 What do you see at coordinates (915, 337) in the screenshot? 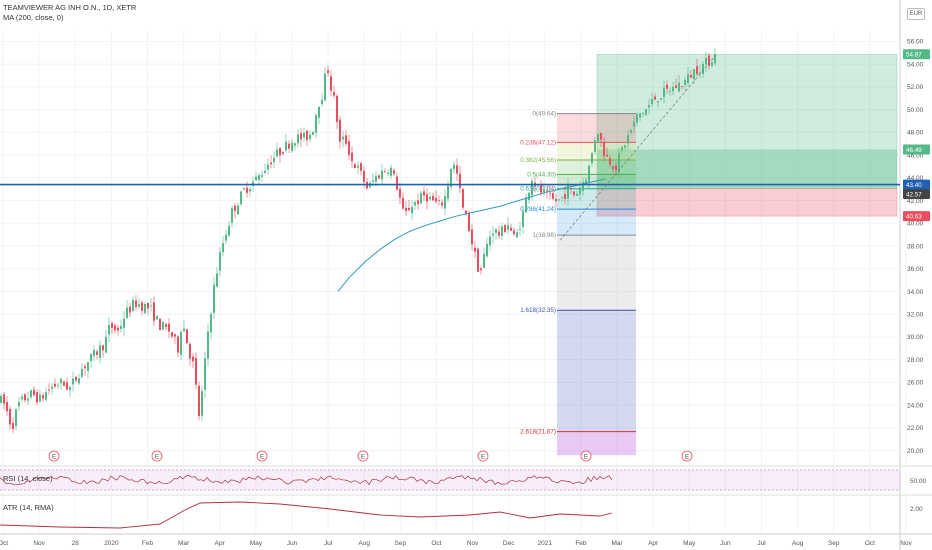
I see `price-tick-label: 30.00` at bounding box center [915, 337].